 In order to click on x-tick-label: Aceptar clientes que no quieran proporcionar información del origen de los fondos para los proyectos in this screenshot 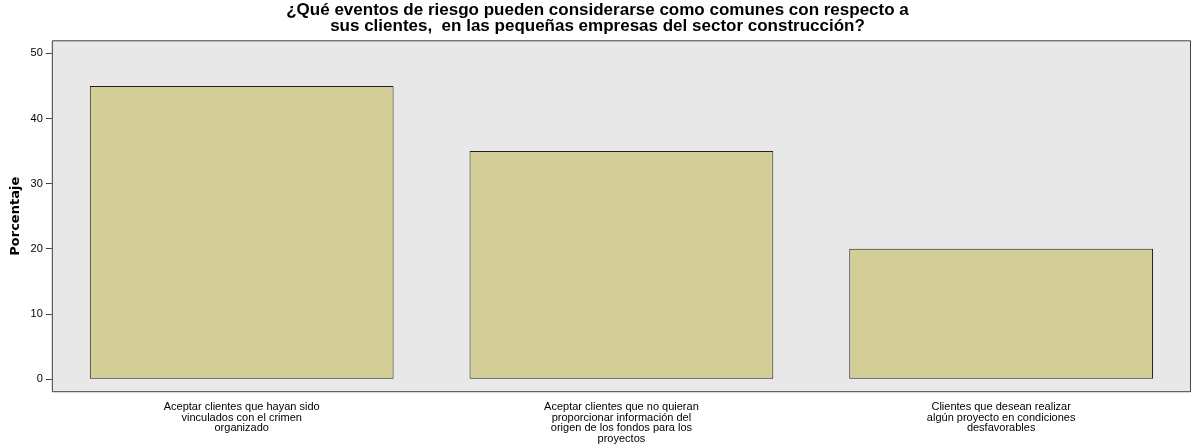, I will do `click(621, 422)`.